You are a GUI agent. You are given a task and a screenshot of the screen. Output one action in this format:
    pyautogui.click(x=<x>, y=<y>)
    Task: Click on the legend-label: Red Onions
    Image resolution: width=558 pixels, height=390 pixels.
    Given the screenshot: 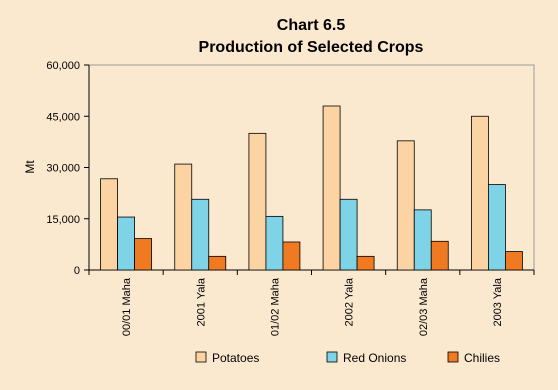 What is the action you would take?
    pyautogui.click(x=374, y=358)
    